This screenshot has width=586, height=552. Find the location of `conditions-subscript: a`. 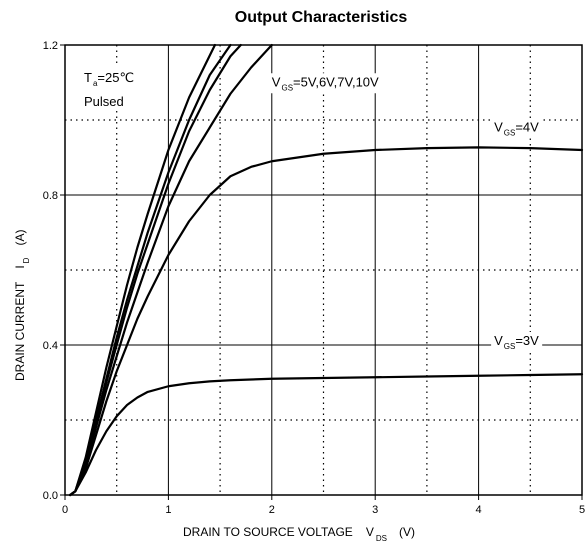

conditions-subscript: a is located at coordinates (95, 83).